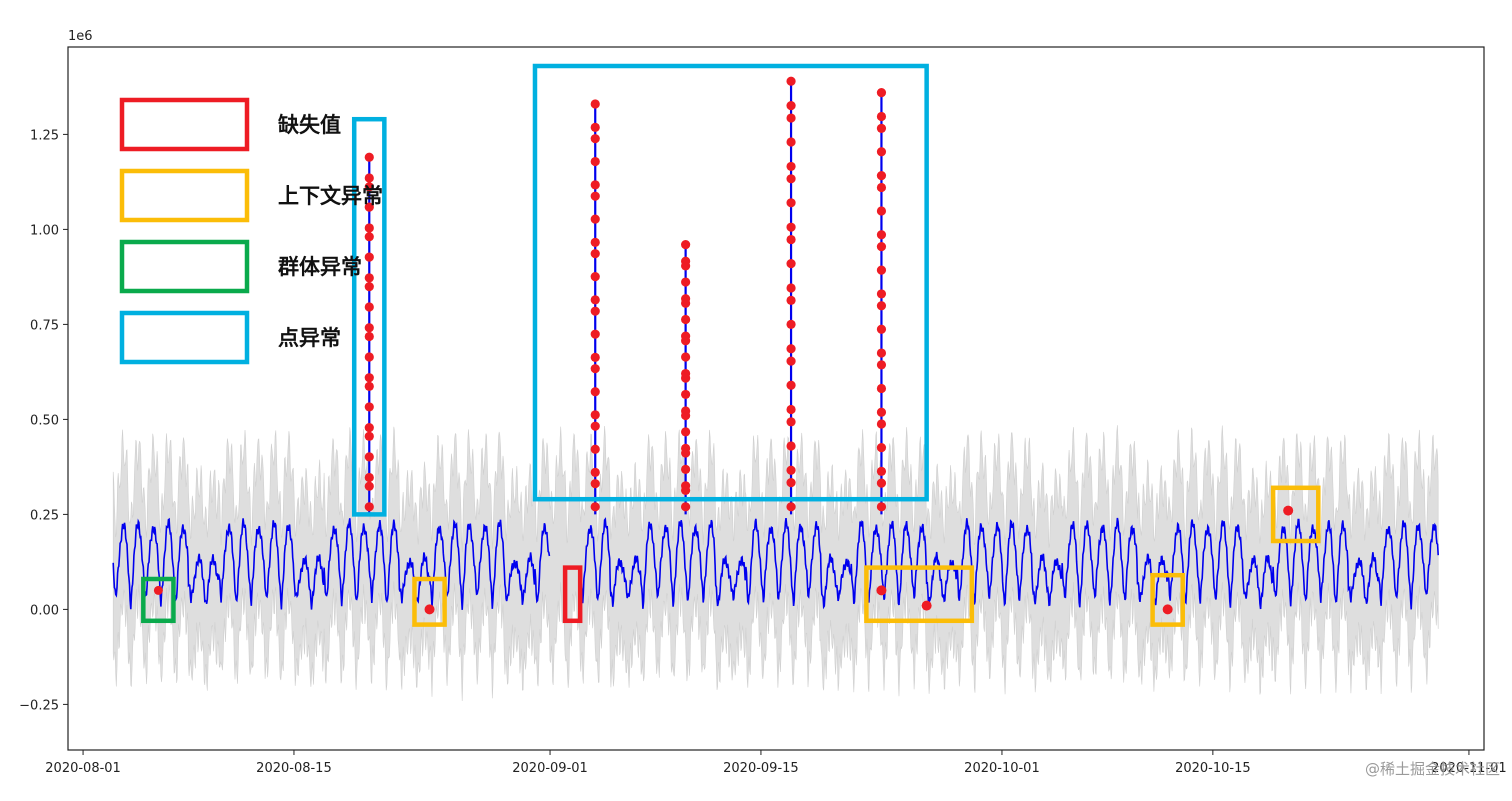 The width and height of the screenshot is (1512, 801). I want to click on y-tick-label: 0.25, so click(44, 515).